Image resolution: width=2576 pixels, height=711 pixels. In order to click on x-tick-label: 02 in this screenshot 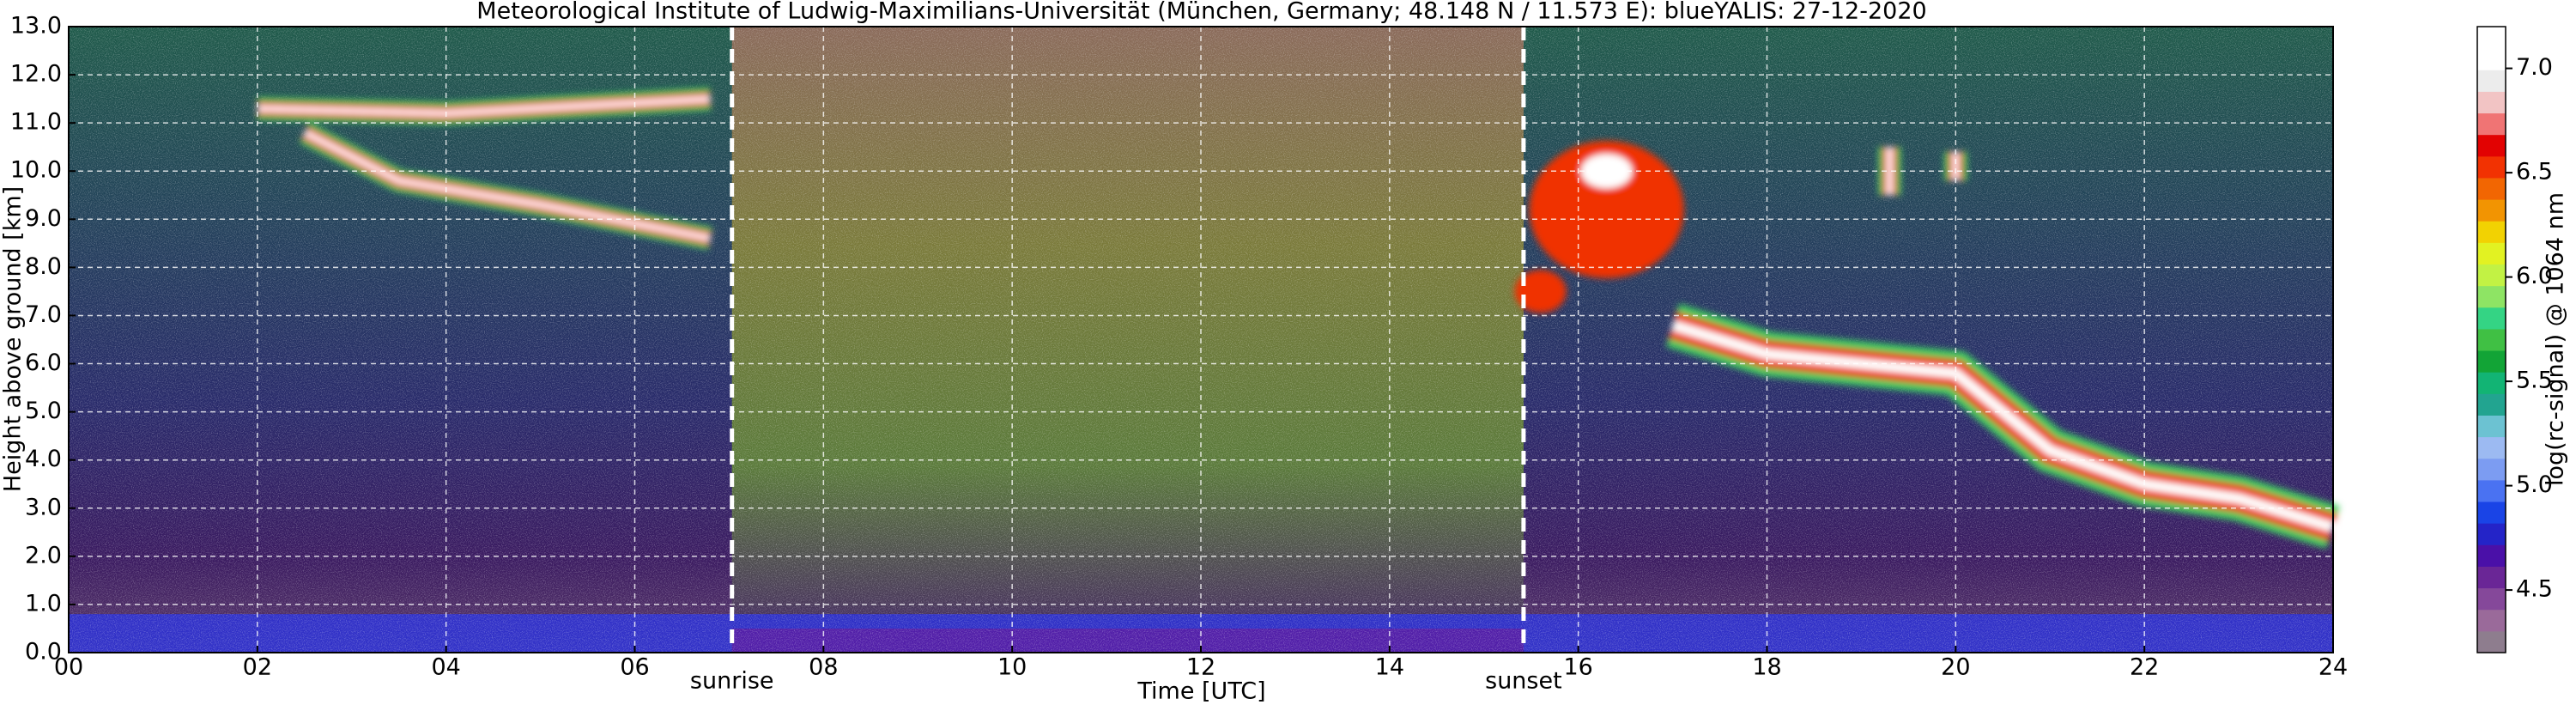, I will do `click(257, 667)`.